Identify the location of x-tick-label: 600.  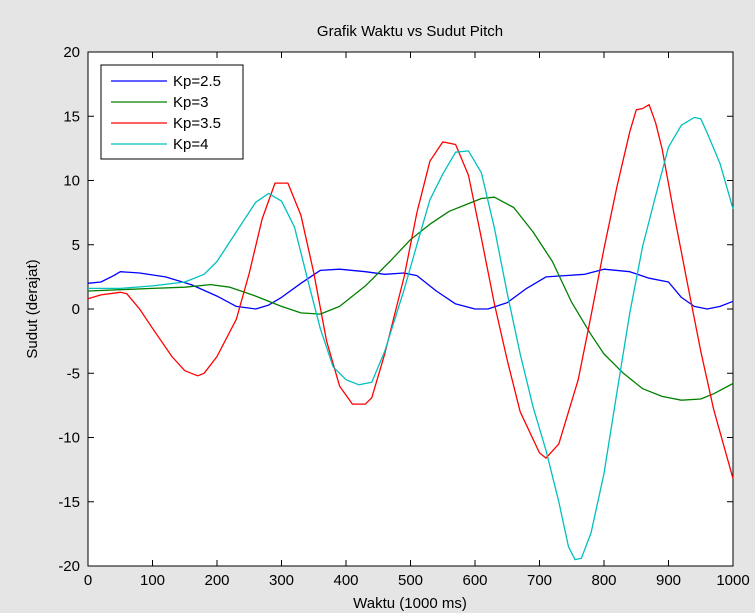
(474, 580).